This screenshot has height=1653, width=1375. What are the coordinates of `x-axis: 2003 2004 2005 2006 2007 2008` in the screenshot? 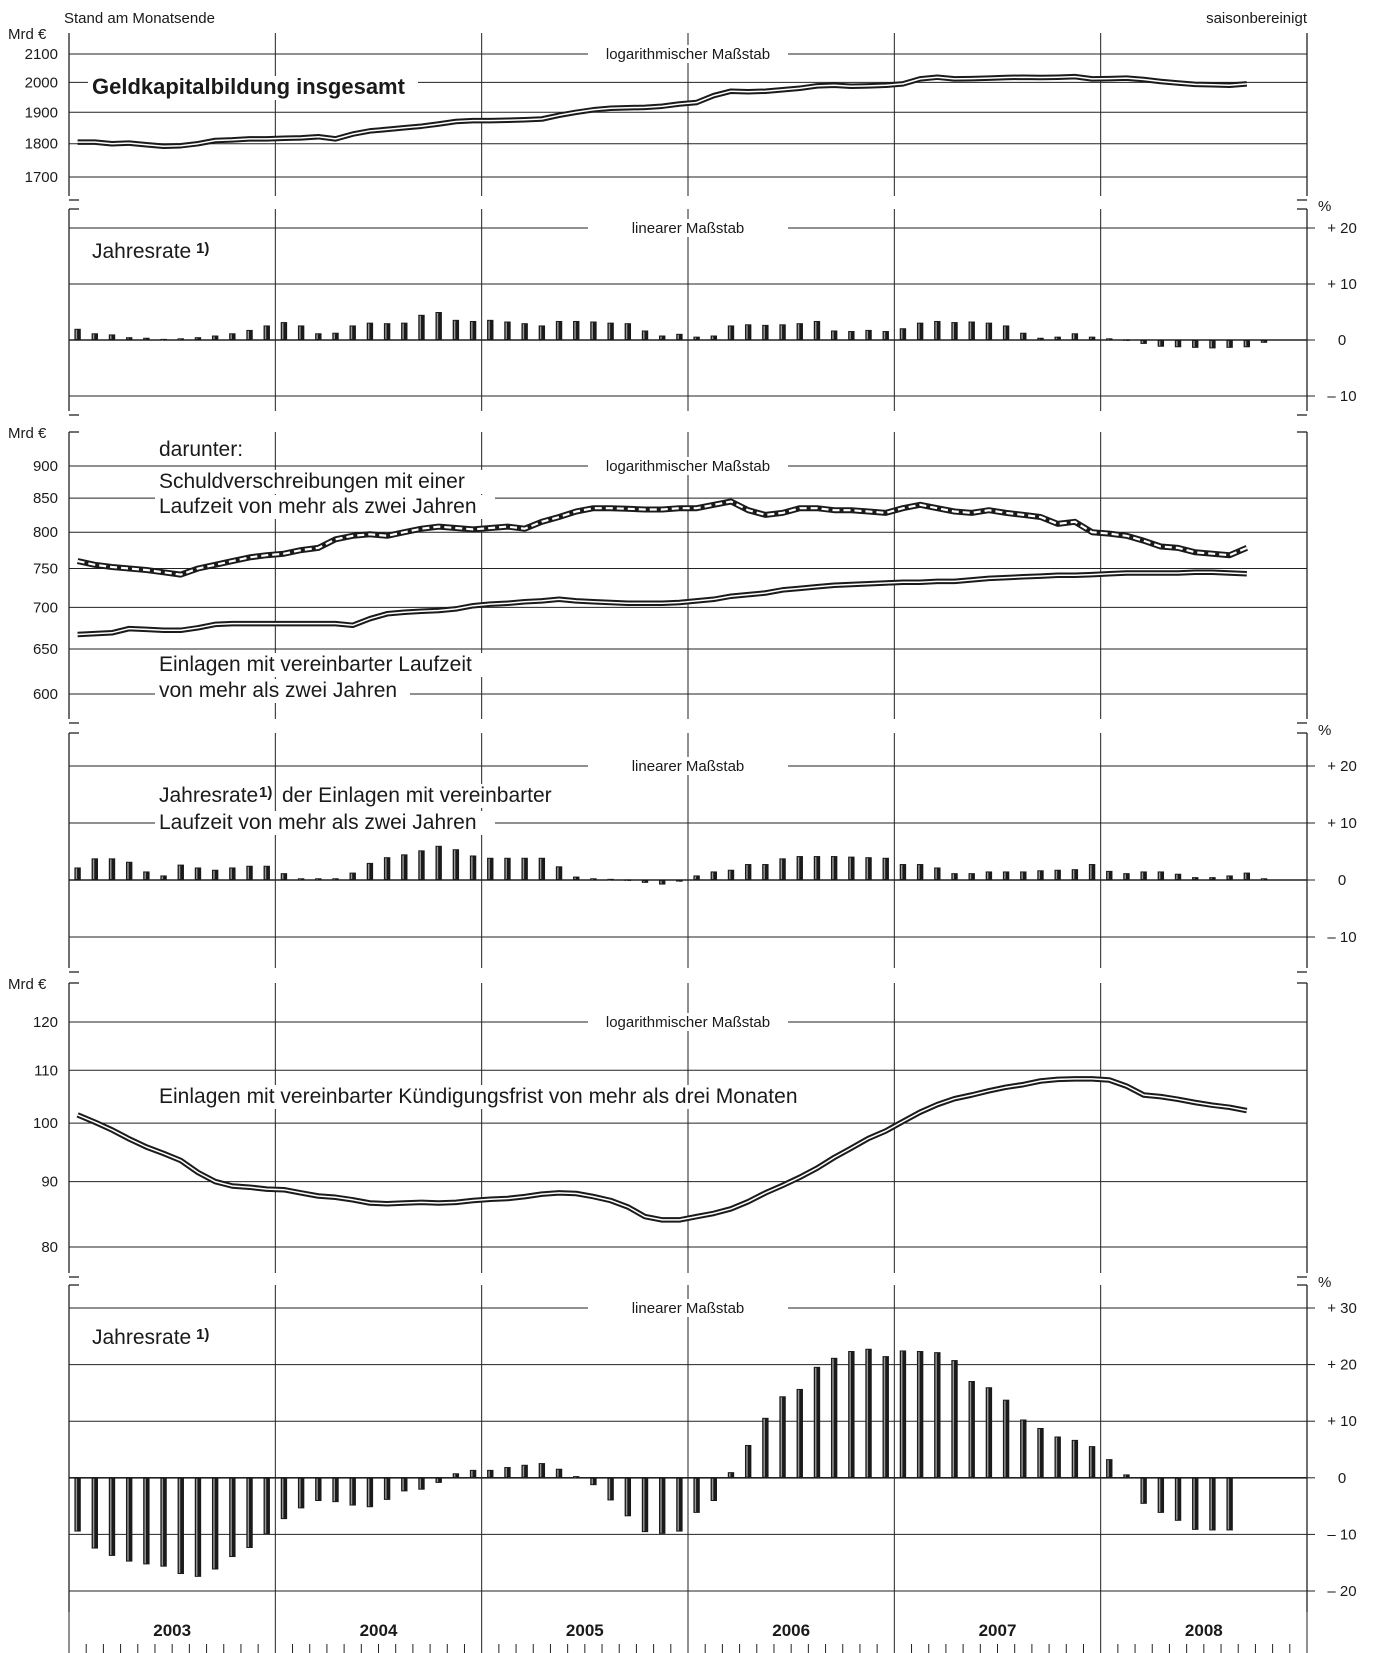 It's located at (688, 1632).